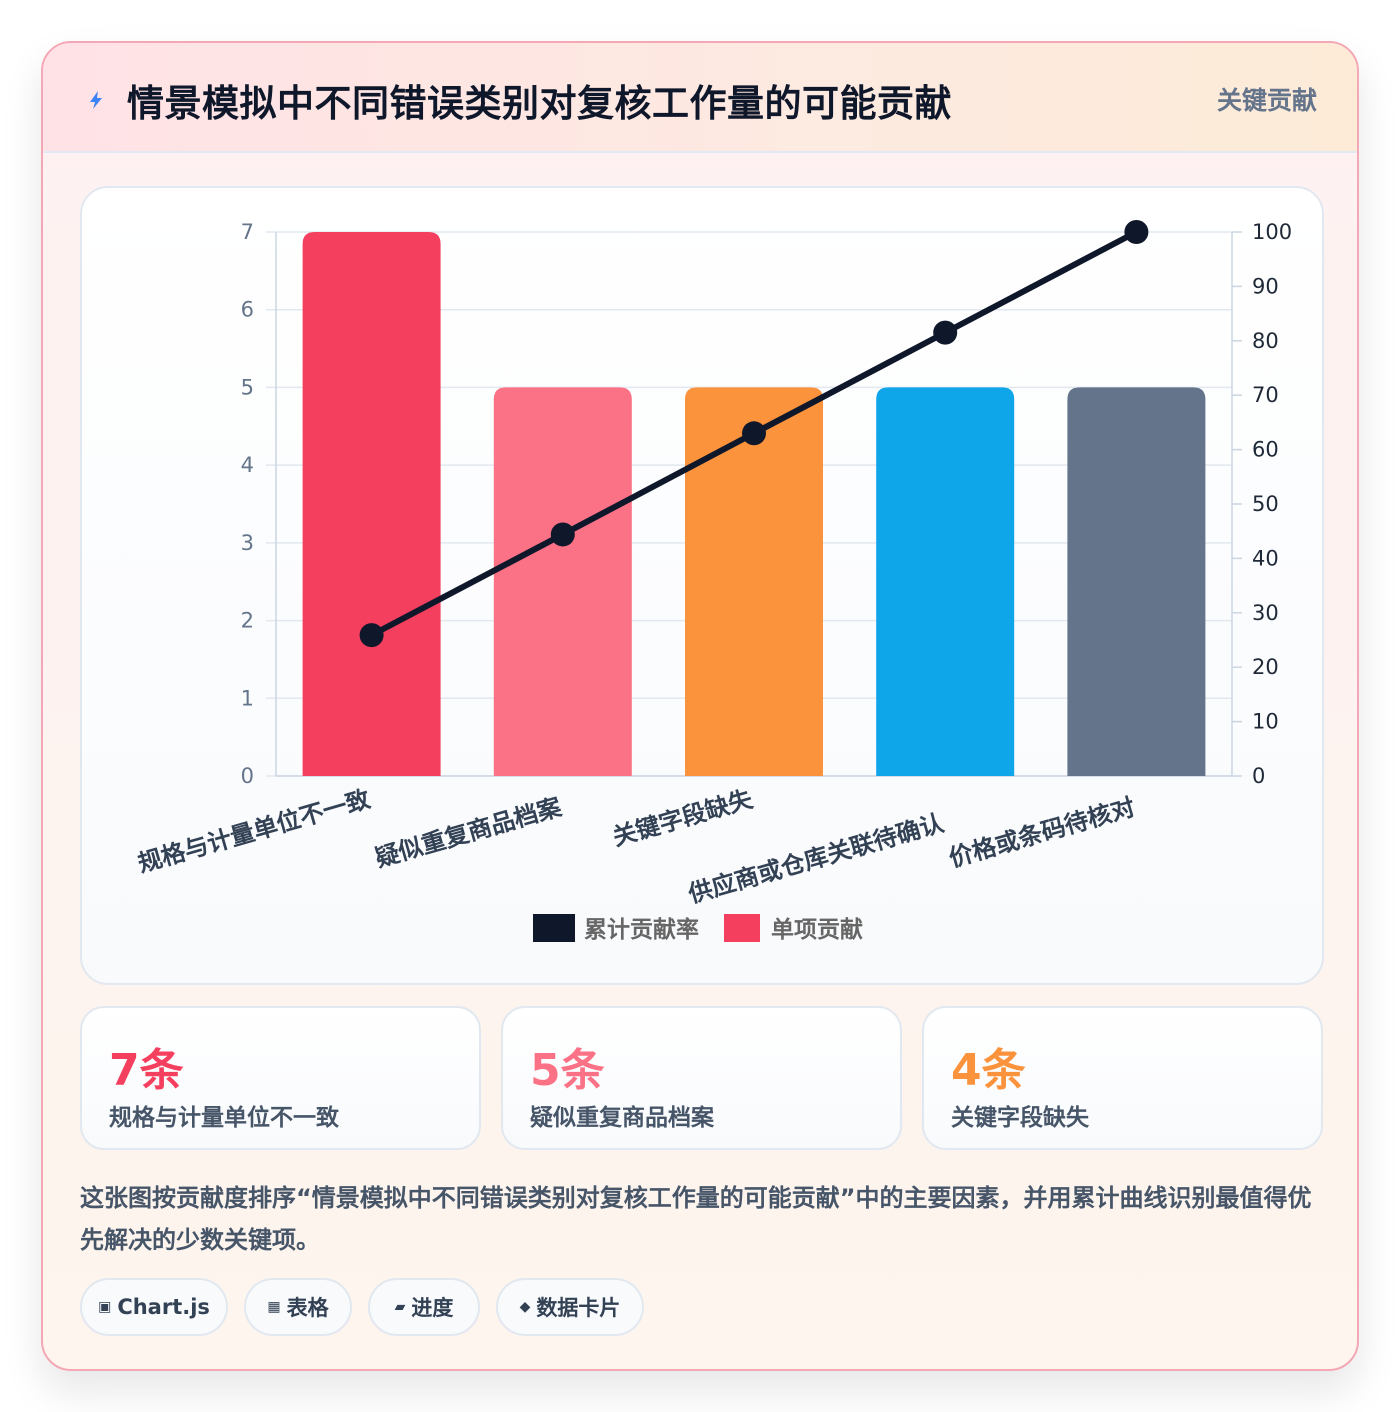  What do you see at coordinates (622, 1118) in the screenshot?
I see `stat-label: 疑似重复商品档案` at bounding box center [622, 1118].